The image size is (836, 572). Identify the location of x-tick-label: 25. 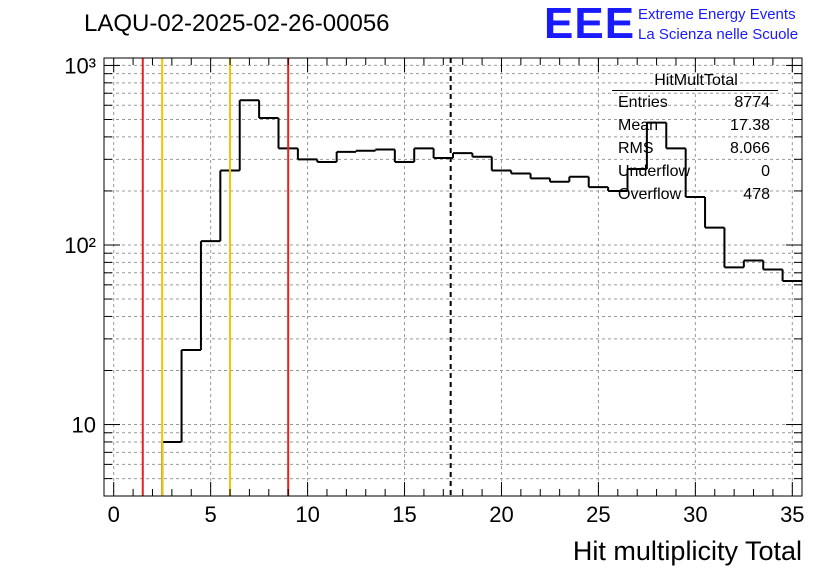
(598, 514).